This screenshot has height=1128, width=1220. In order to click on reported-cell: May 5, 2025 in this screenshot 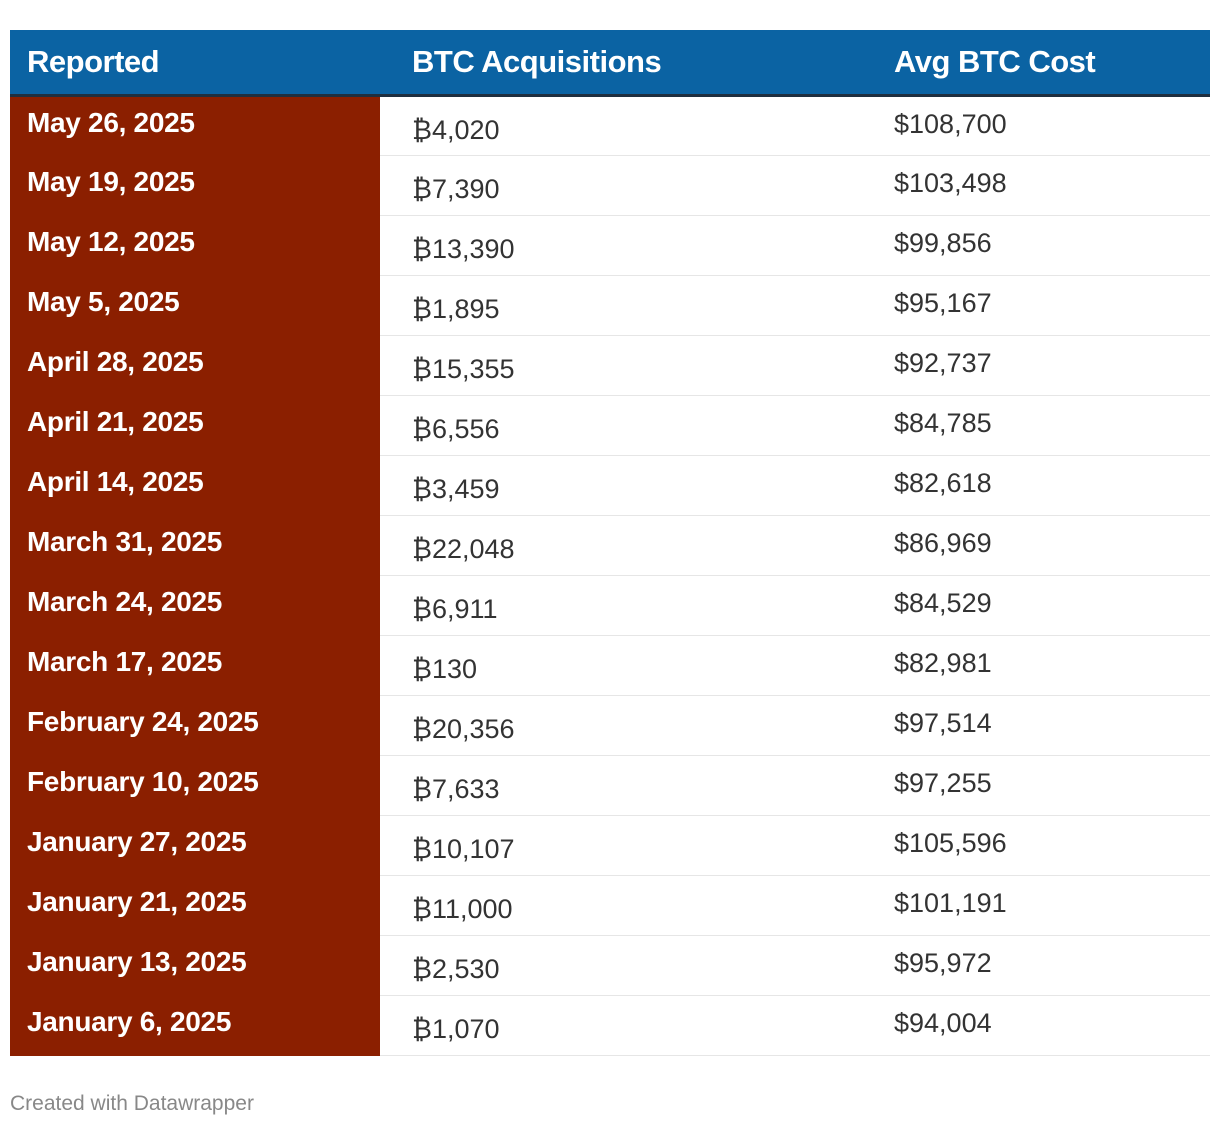, I will do `click(195, 305)`.